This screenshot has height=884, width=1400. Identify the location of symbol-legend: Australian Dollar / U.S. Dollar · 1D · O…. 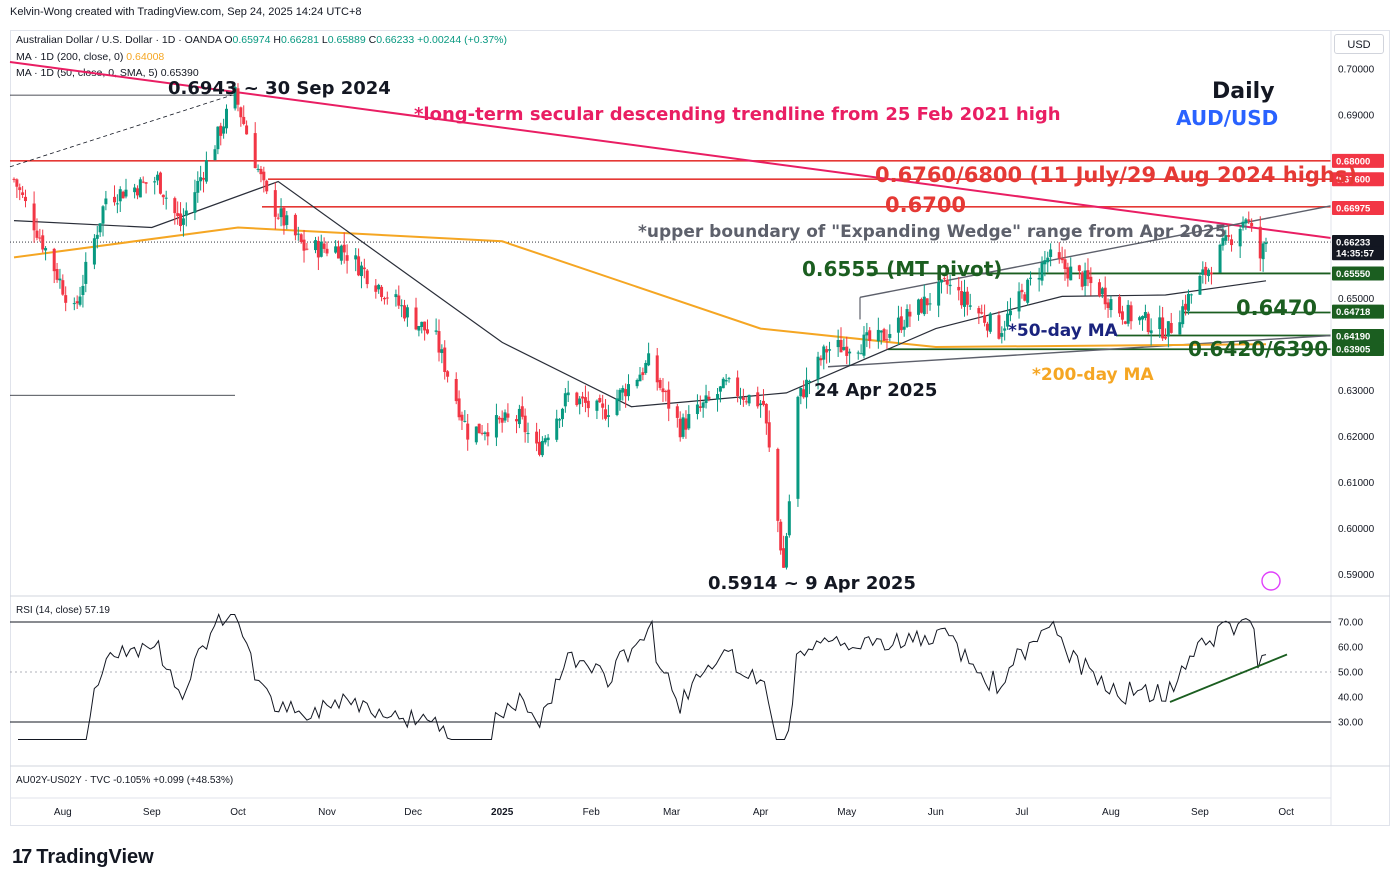
(261, 40).